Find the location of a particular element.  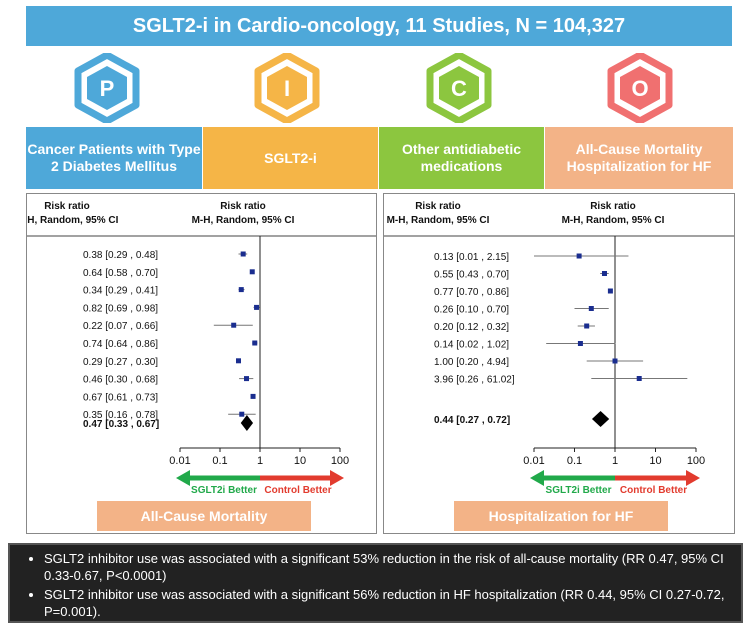

study-label: 0.38 [0.29 , 0.48] is located at coordinates (120, 255).